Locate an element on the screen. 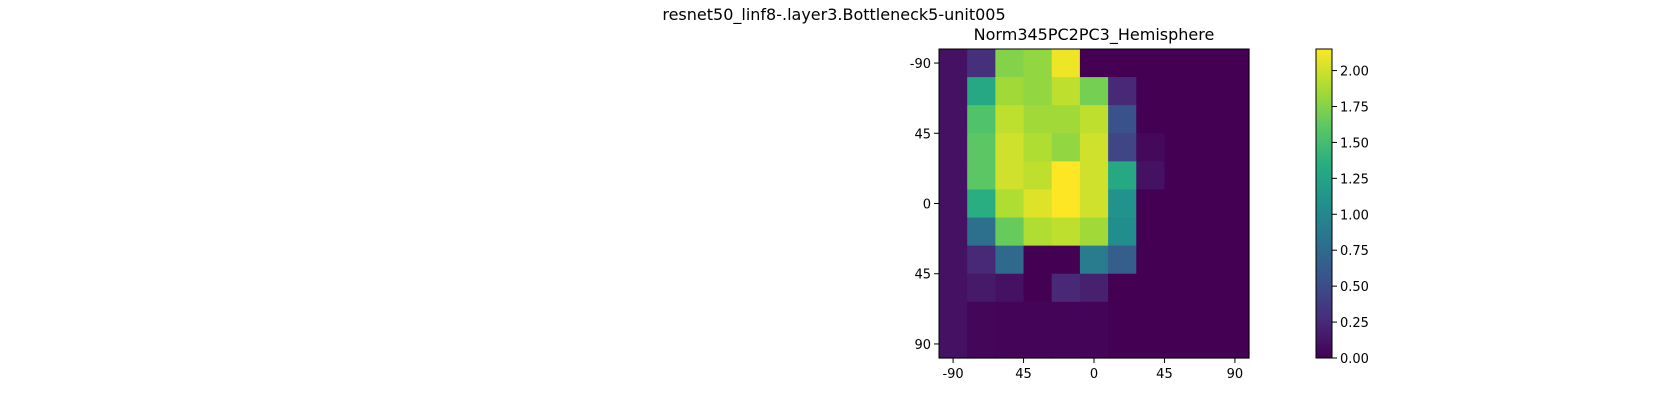 Image resolution: width=1670 pixels, height=400 pixels. colorbar is located at coordinates (1324, 203).